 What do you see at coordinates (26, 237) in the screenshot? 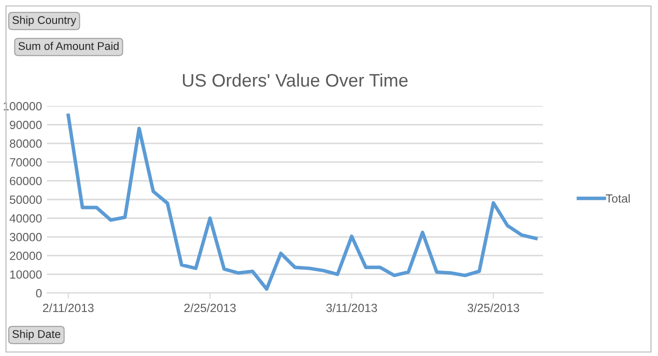
I see `y-tick-label: 30000` at bounding box center [26, 237].